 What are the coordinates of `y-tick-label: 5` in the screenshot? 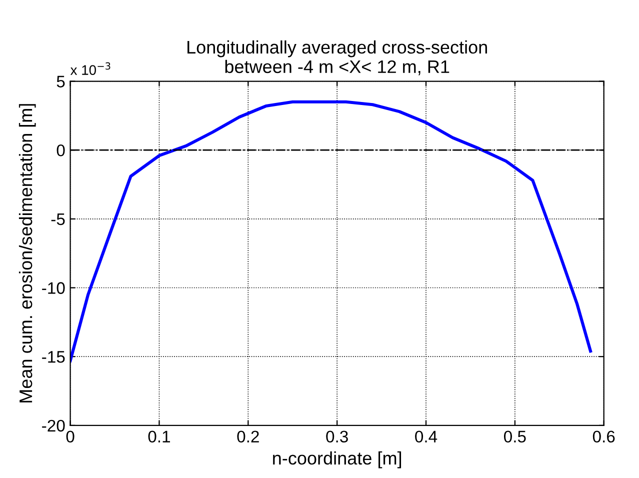 It's located at (60, 82).